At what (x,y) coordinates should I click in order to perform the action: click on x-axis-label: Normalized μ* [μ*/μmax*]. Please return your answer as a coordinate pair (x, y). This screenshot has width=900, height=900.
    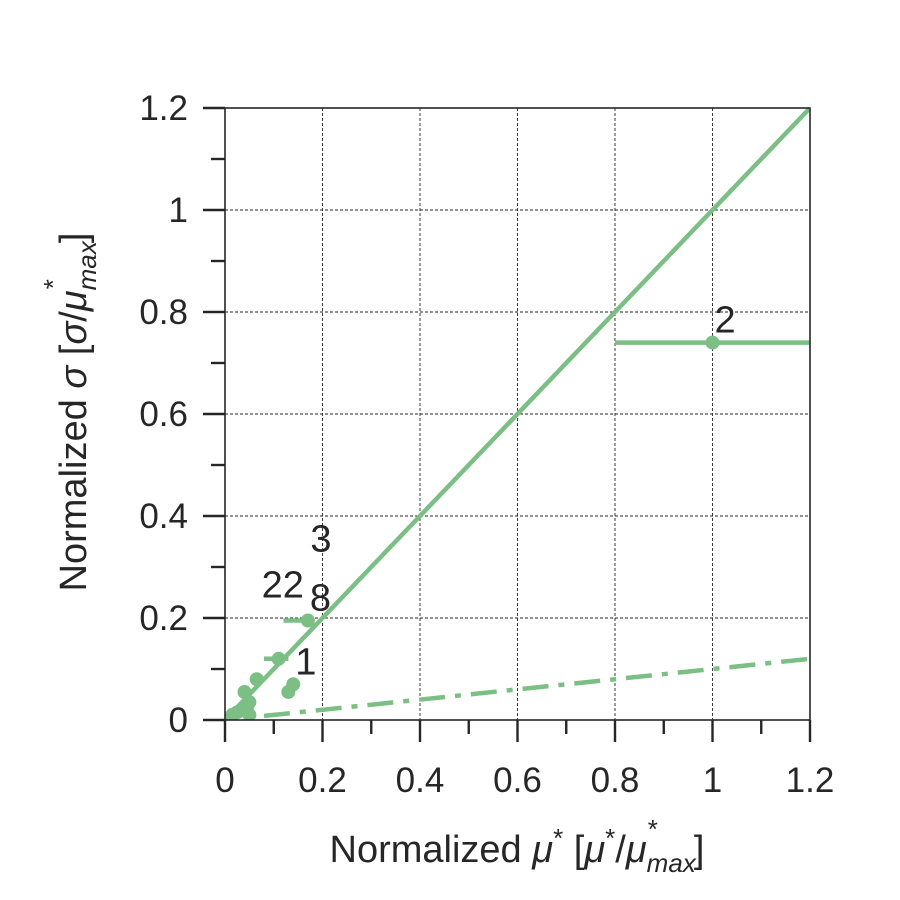
    Looking at the image, I should click on (517, 846).